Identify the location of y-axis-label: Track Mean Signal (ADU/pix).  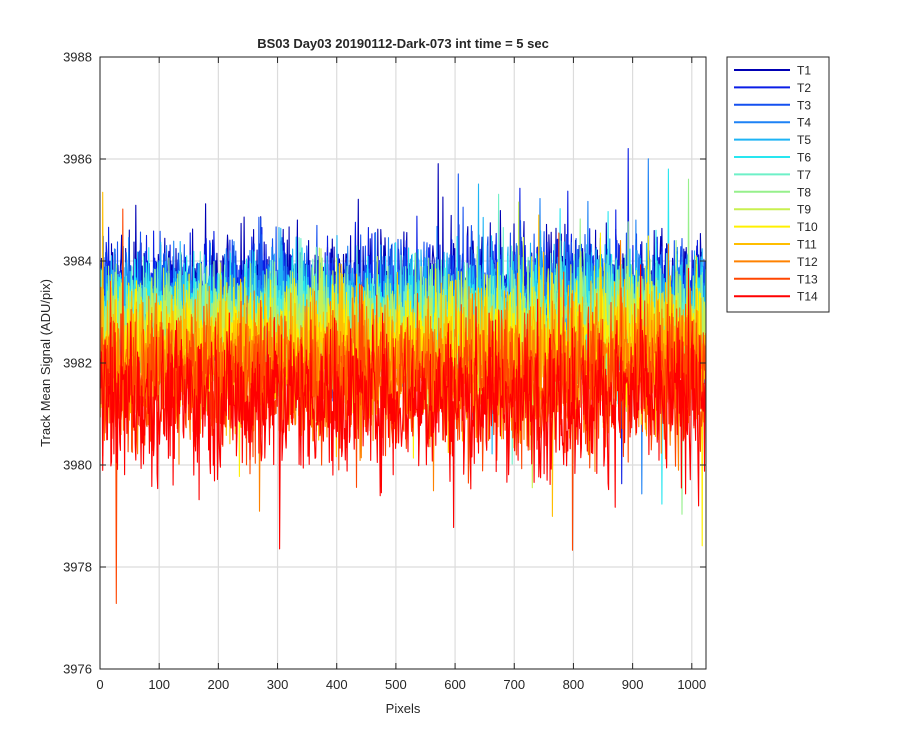
(45, 363).